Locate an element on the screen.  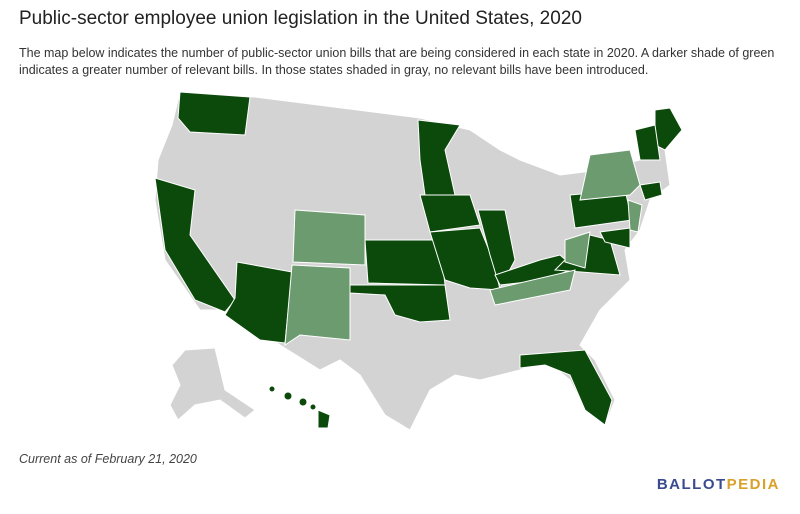
footnote: Current as of February 21, 2020 is located at coordinates (108, 459).